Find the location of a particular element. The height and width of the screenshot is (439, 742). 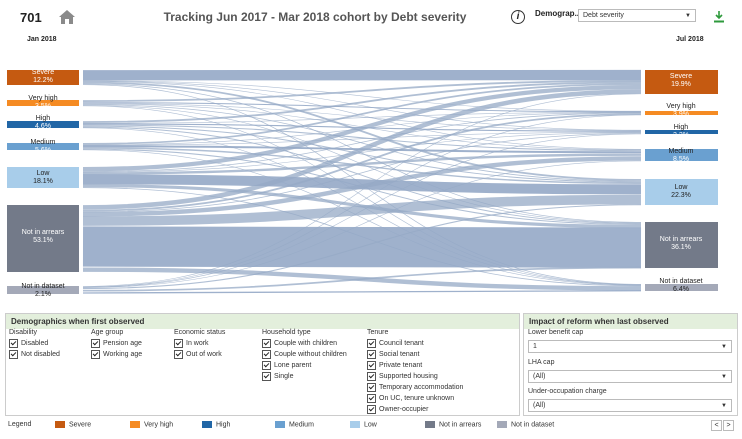

left-node-medium is located at coordinates (43, 146).